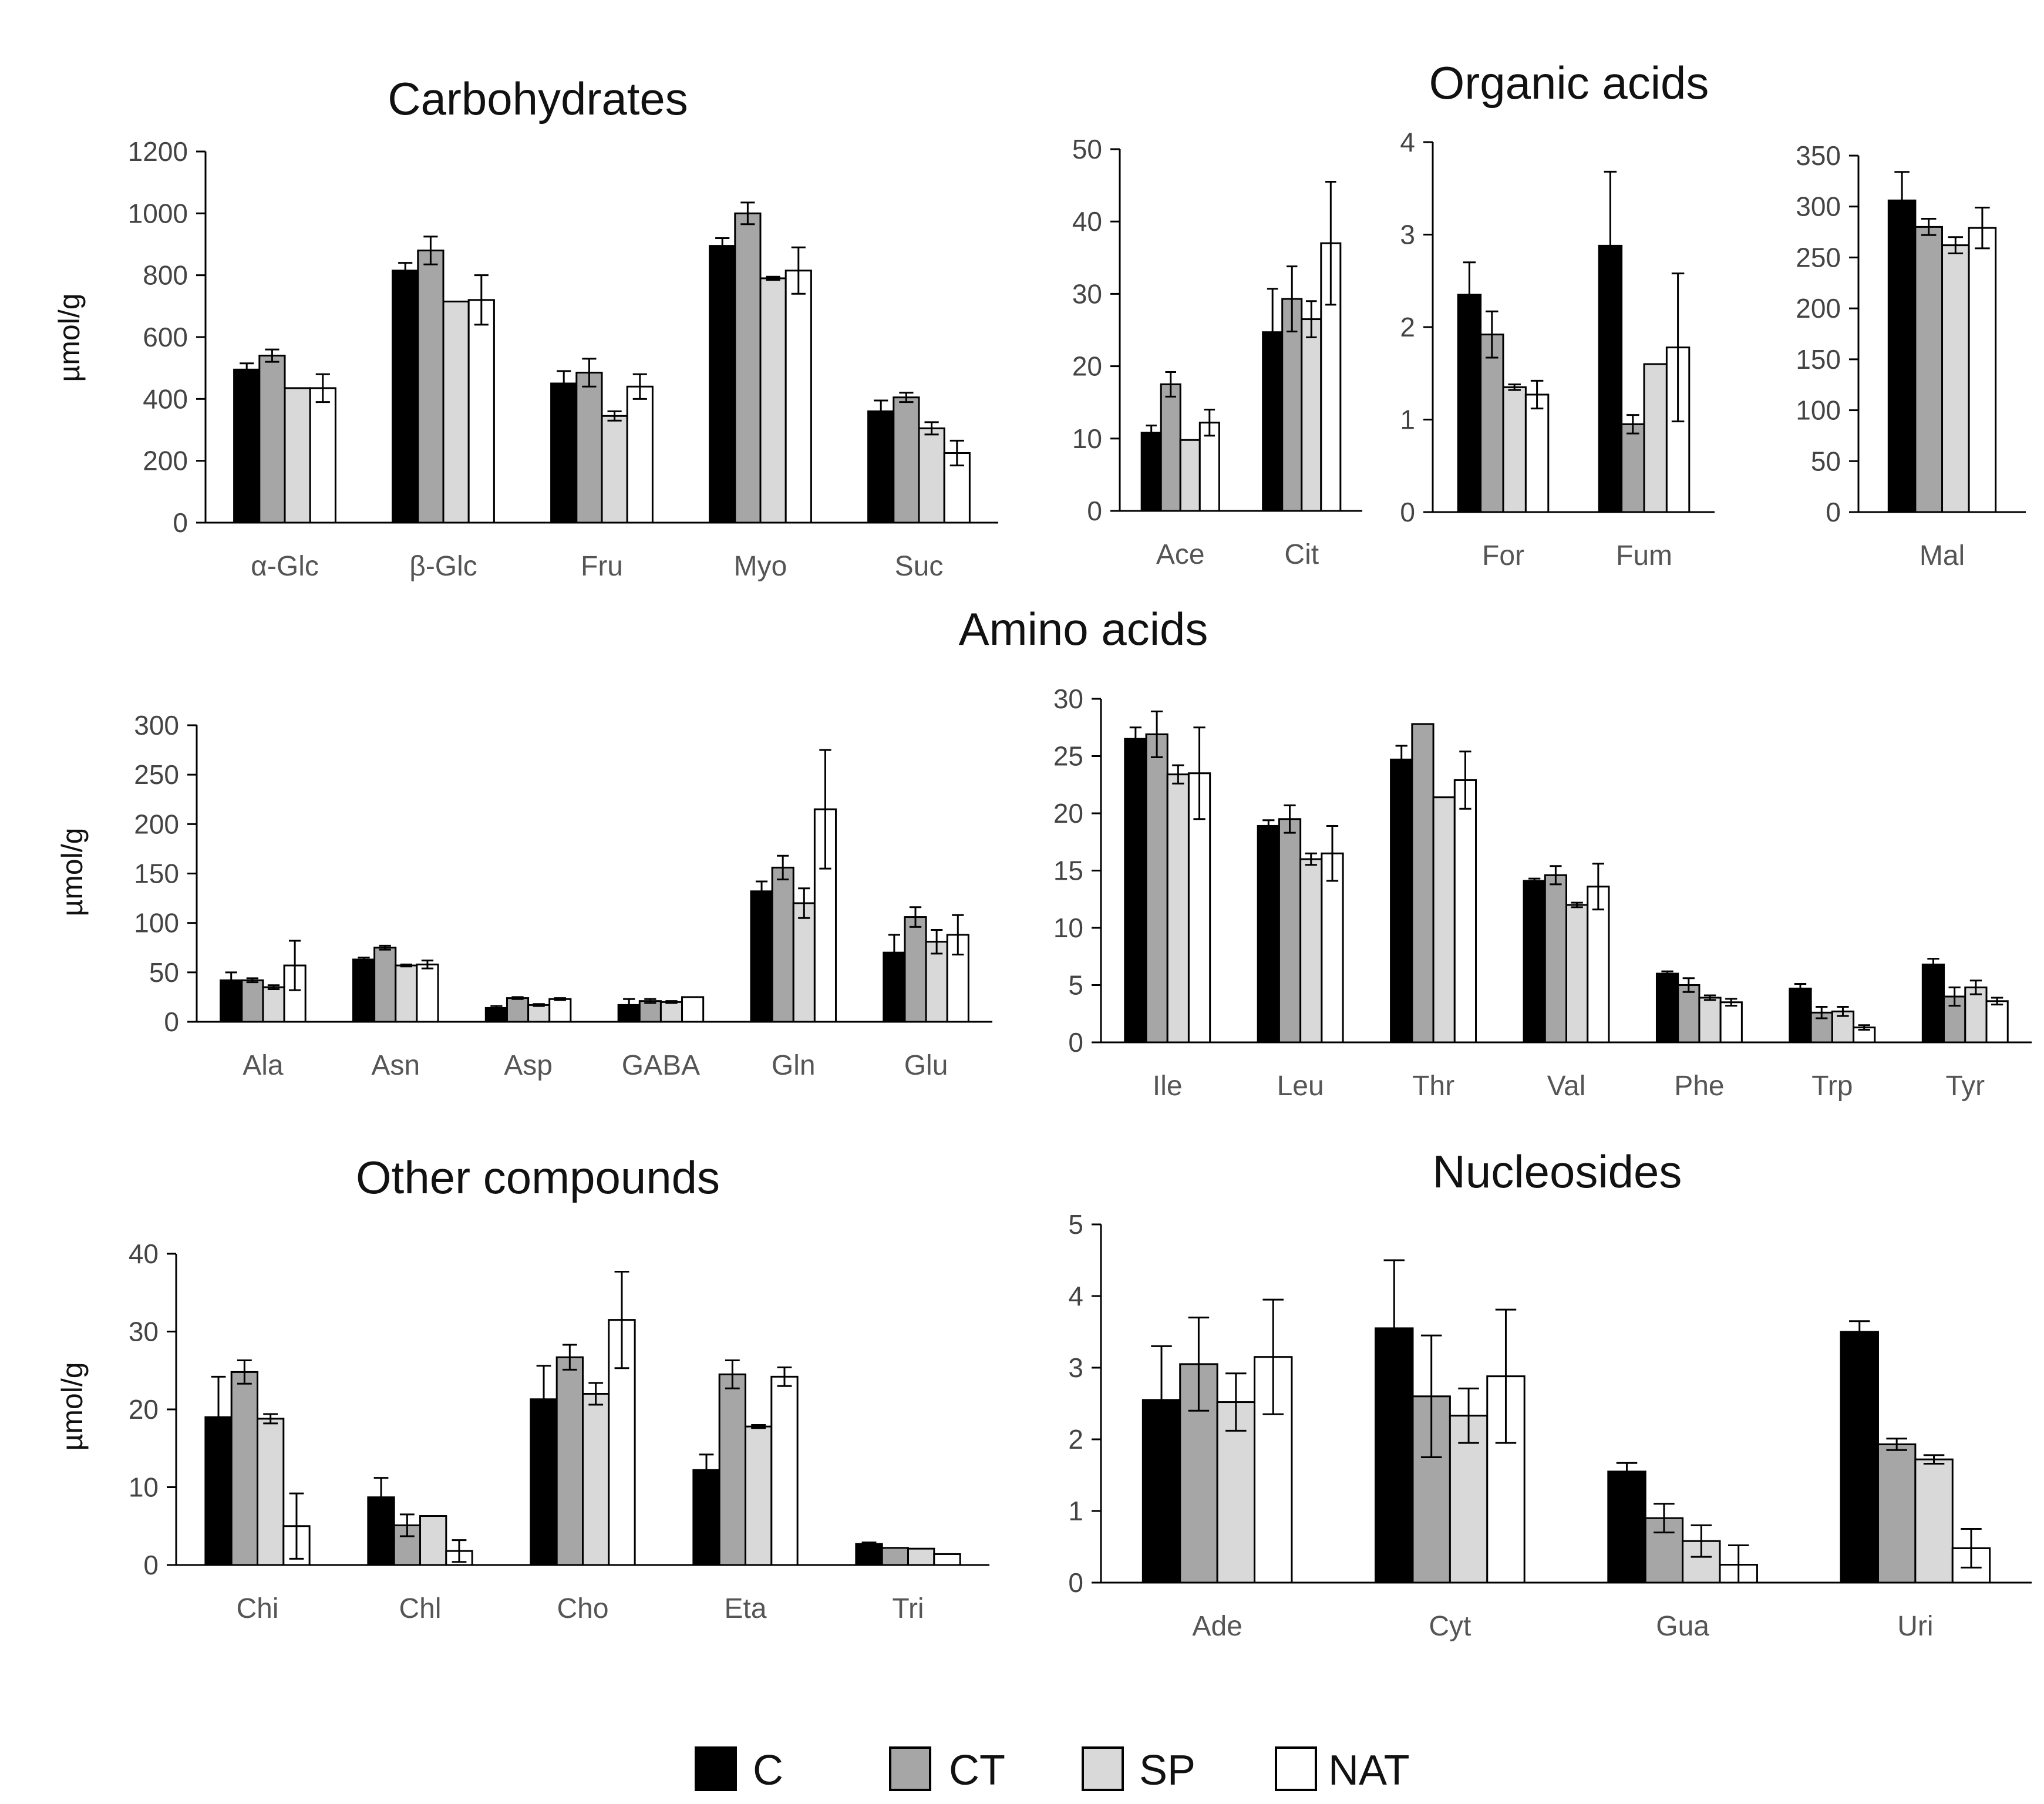 This screenshot has width=2044, height=1804. I want to click on bar-cit-sp, so click(1311, 415).